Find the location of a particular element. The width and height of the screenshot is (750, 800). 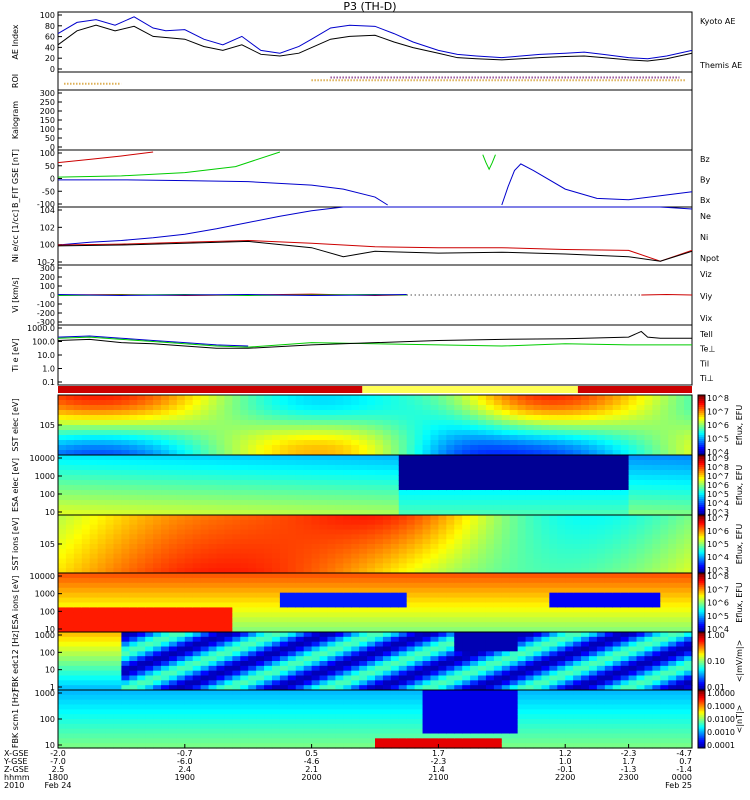

sst_i-colorbar-cell is located at coordinates (701, 557).